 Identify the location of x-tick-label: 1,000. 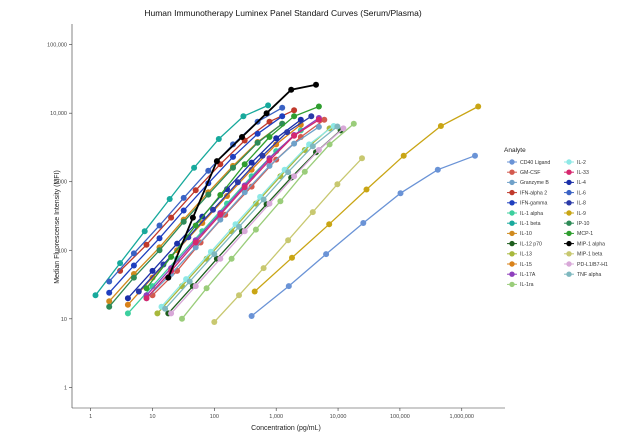
(276, 417).